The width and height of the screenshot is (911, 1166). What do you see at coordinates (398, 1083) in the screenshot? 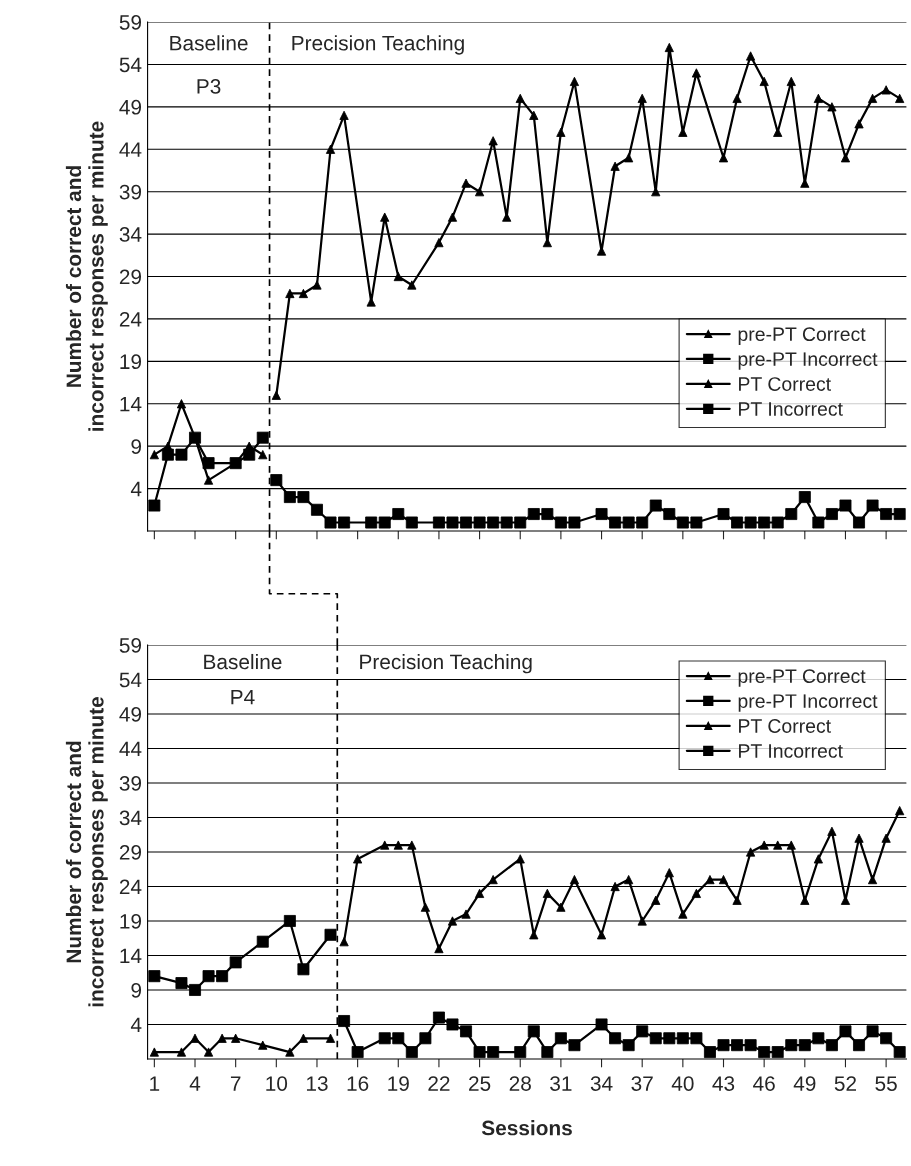
I see `x-tick-label: 19` at bounding box center [398, 1083].